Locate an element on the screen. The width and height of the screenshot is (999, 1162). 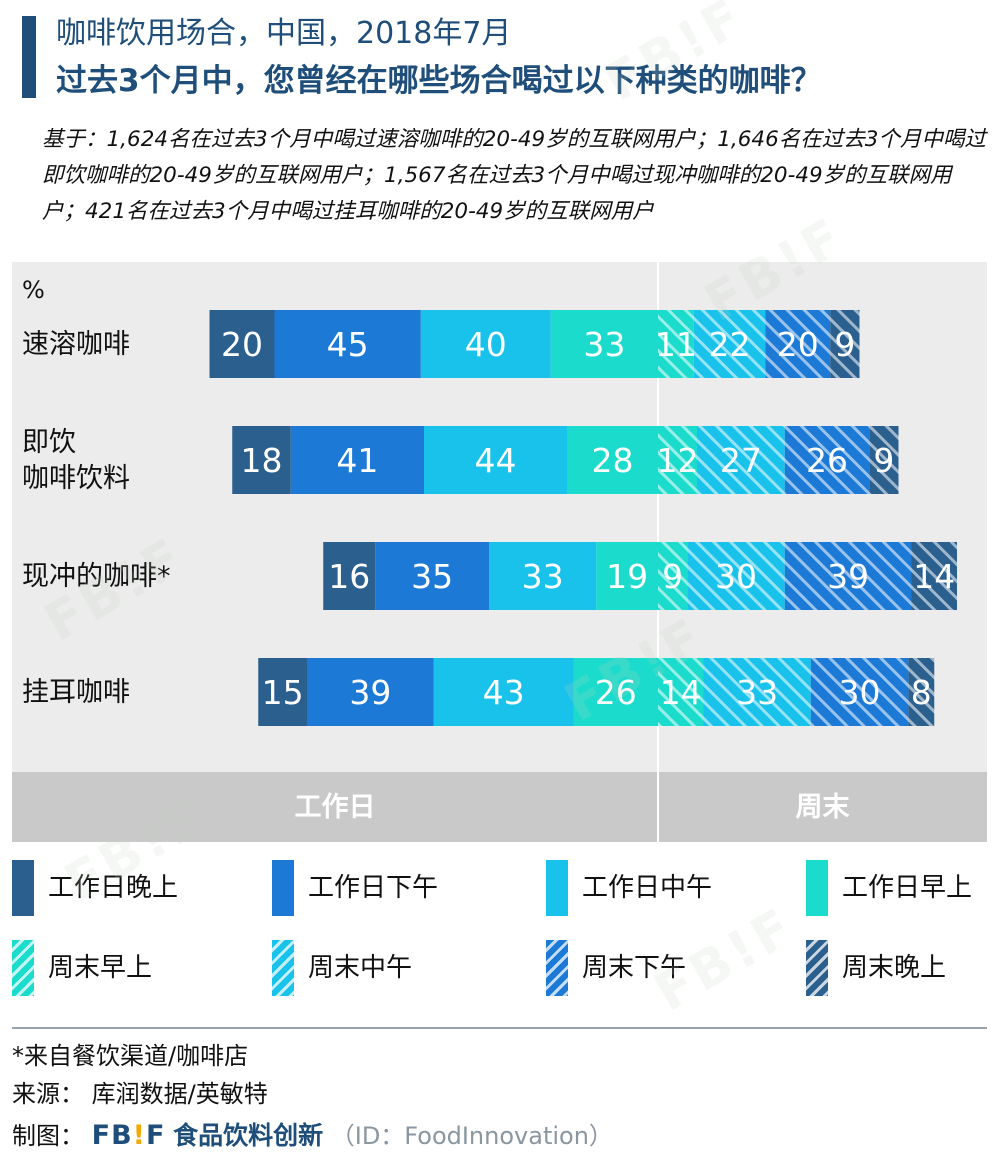
footer-divider is located at coordinates (499, 1028).